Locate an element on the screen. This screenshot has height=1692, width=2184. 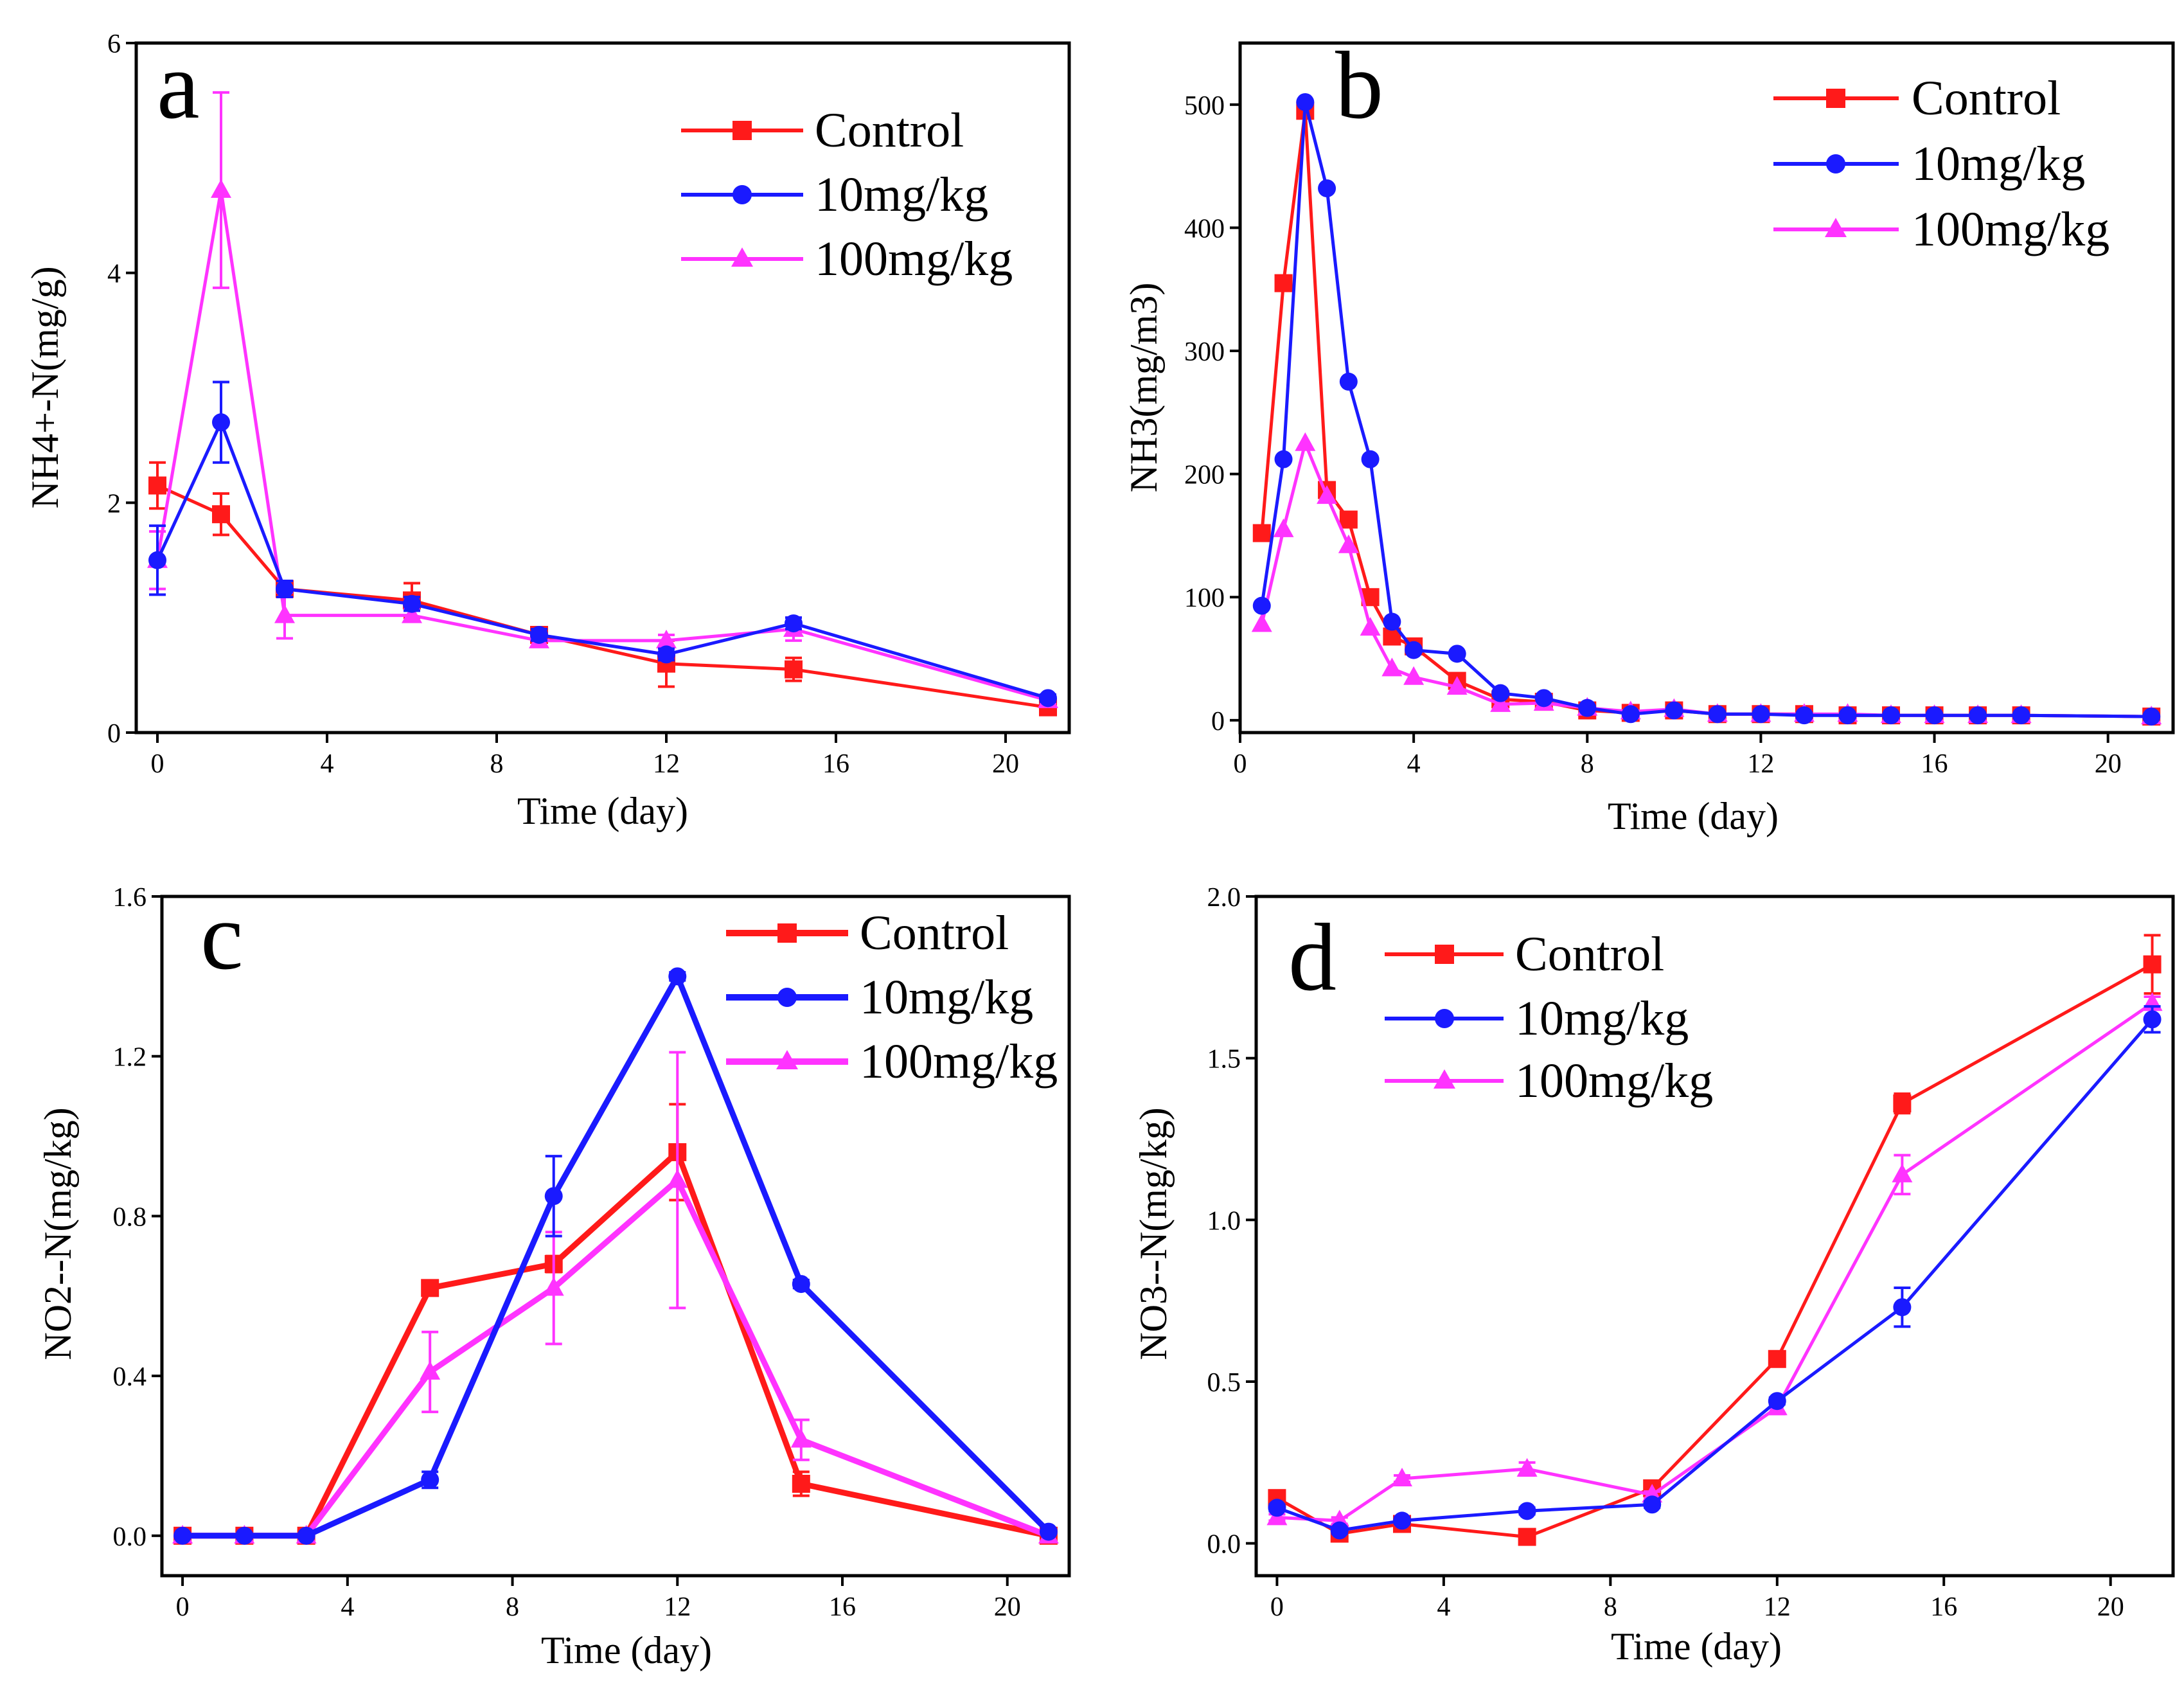
panel-d-letter: d is located at coordinates (1312, 957).